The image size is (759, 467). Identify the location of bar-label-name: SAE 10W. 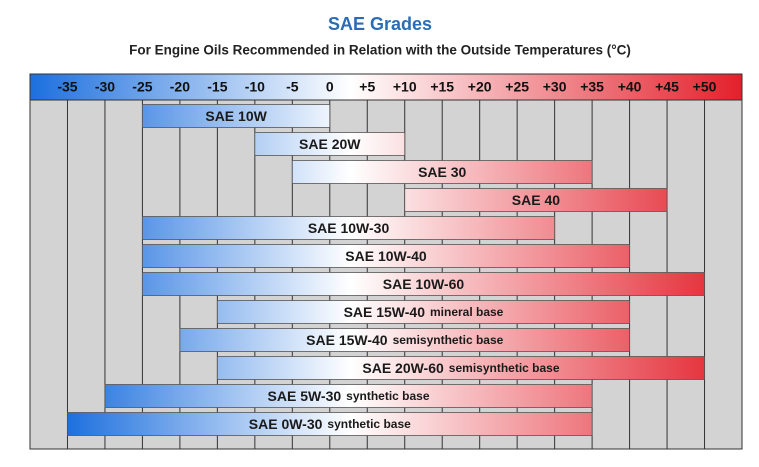
(236, 116).